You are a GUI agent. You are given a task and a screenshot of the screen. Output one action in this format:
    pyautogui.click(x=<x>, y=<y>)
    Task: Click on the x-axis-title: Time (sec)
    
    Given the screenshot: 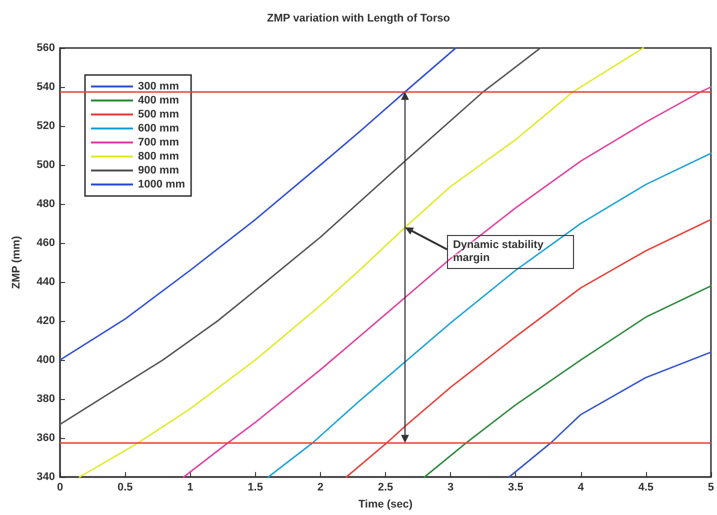 What is the action you would take?
    pyautogui.click(x=385, y=504)
    